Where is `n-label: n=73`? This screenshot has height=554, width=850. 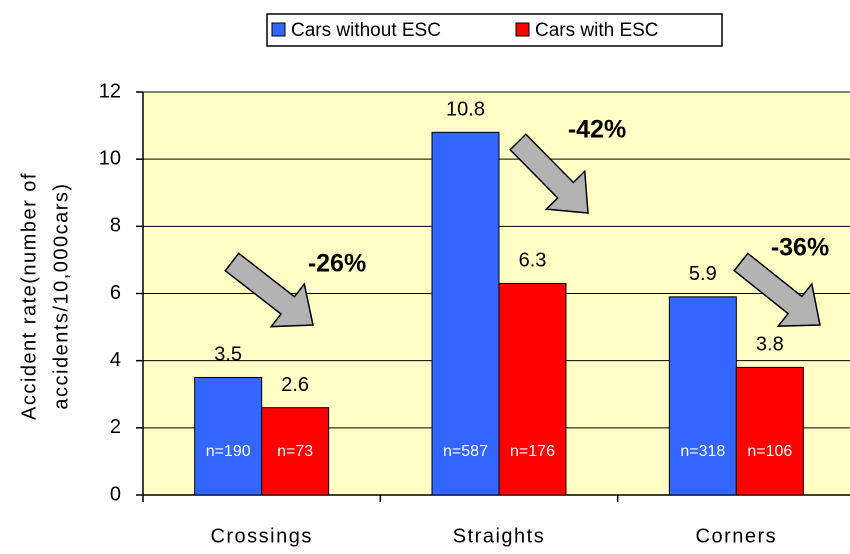
n-label: n=73 is located at coordinates (295, 451).